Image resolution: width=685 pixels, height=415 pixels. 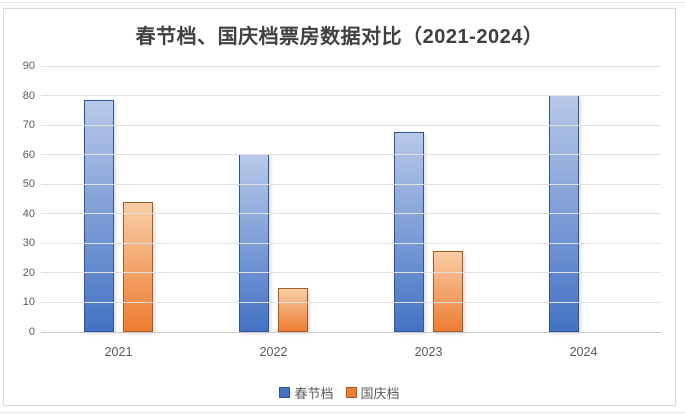 What do you see at coordinates (31, 332) in the screenshot?
I see `y-tick-label-0: 0` at bounding box center [31, 332].